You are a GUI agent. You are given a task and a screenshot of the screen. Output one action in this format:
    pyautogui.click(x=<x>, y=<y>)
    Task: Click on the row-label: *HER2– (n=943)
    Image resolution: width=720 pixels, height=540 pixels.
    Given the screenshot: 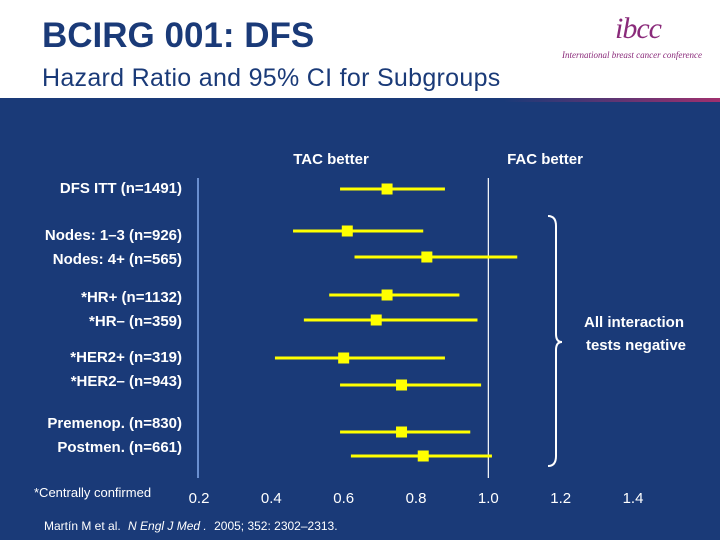 What is the action you would take?
    pyautogui.click(x=126, y=381)
    